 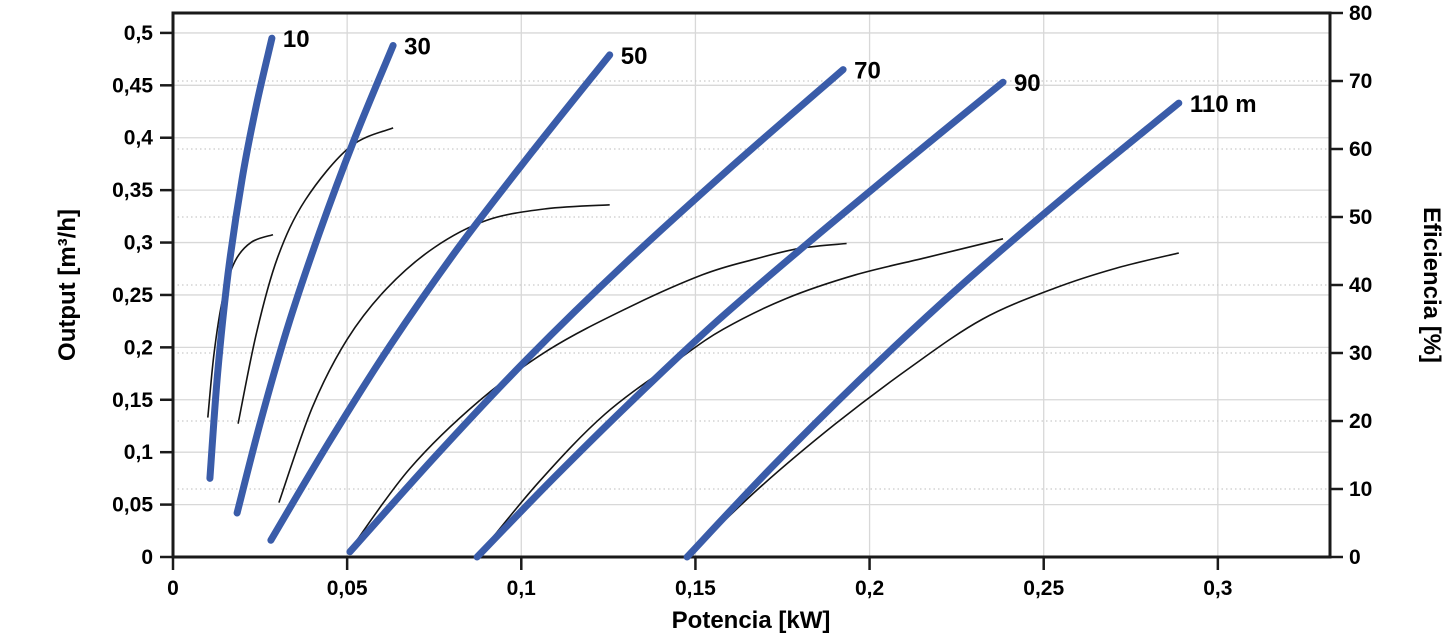 I want to click on y-left-tick-label: 0, so click(x=147, y=557).